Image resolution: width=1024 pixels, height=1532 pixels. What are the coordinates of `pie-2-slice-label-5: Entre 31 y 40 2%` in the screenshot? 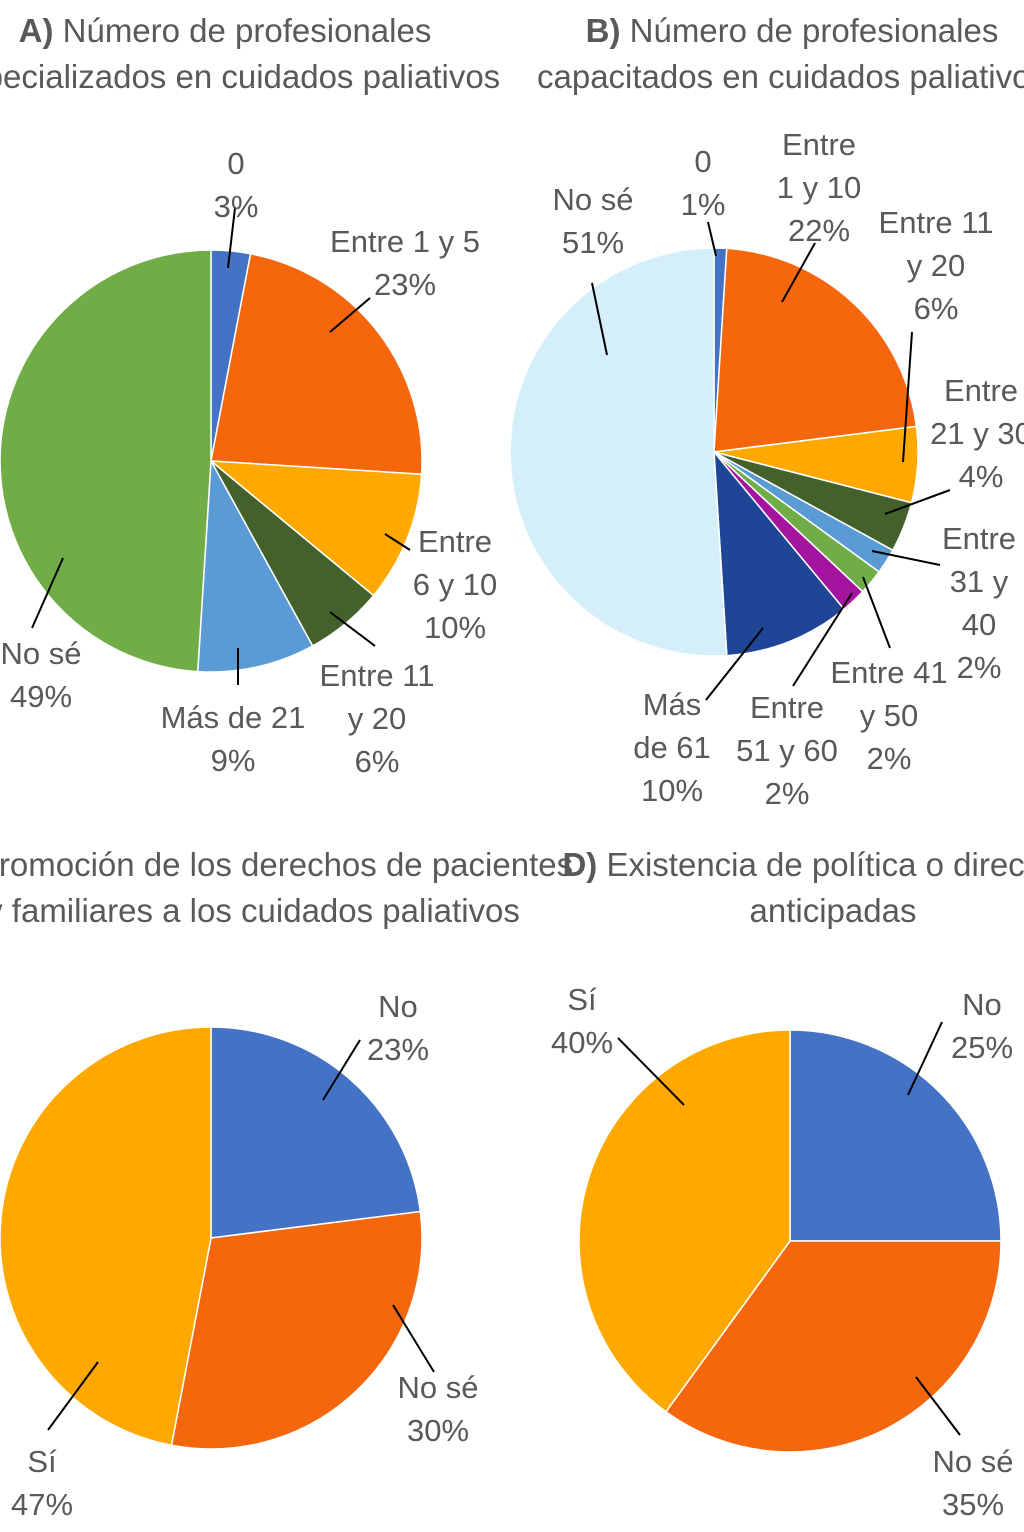 It's located at (979, 603).